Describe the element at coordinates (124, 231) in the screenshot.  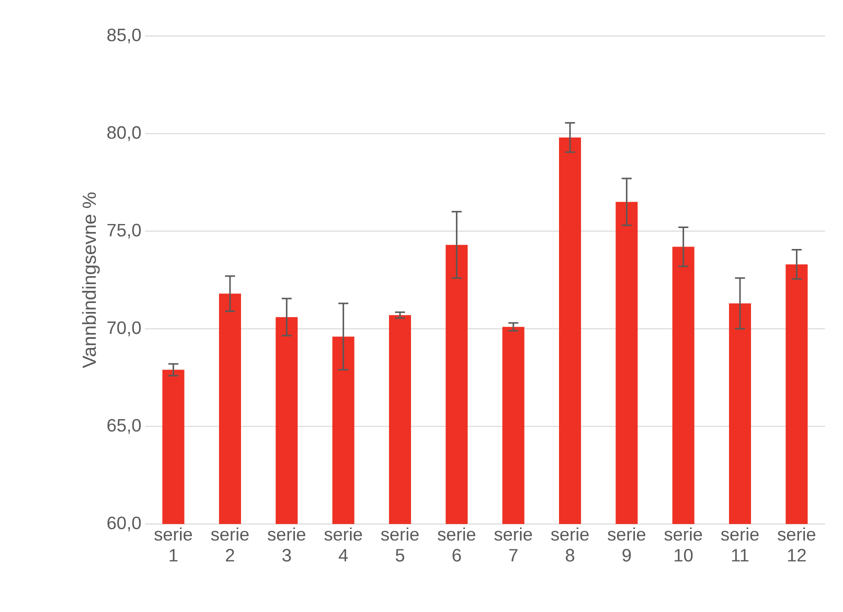
I see `y-tick-label: 75,0` at that location.